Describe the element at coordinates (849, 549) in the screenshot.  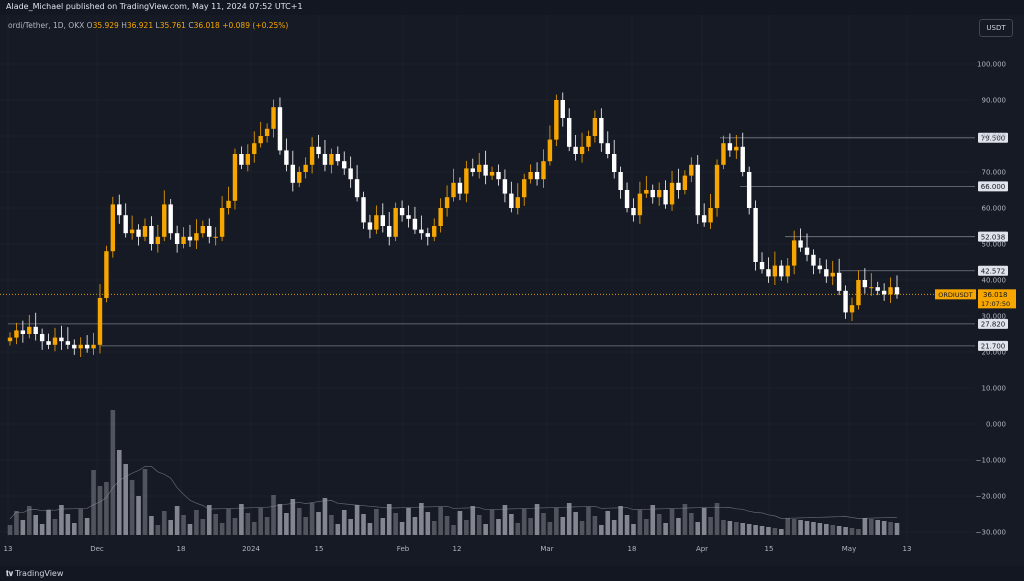
I see `x-tick-label: May` at that location.